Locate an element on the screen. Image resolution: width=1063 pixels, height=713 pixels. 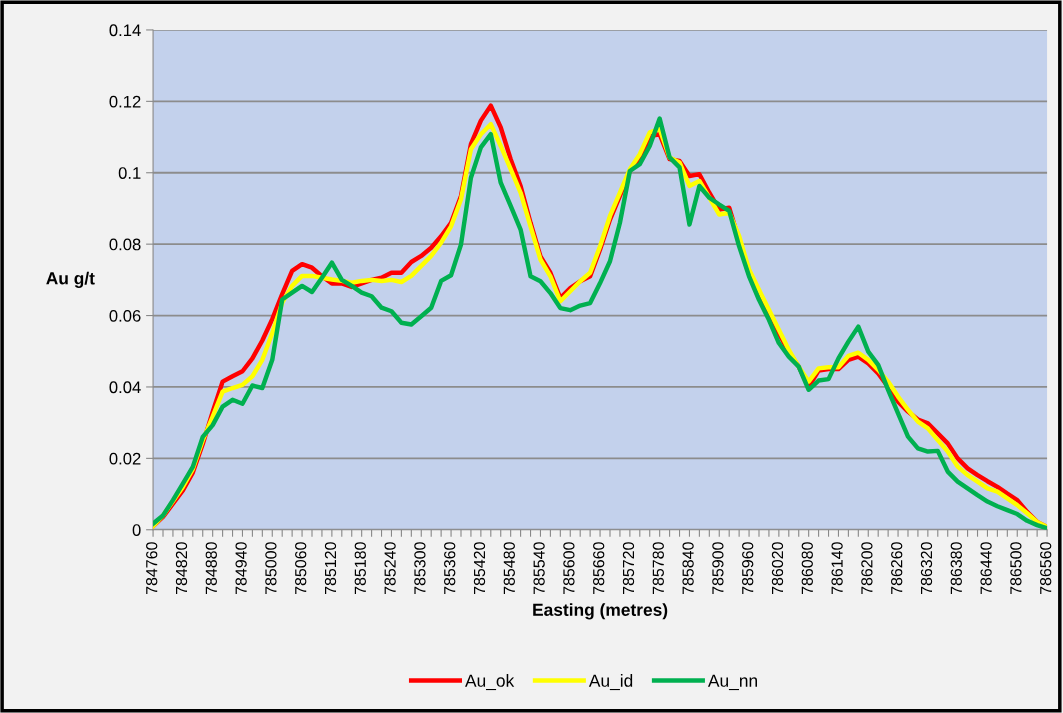
x-tick-label: 786380 is located at coordinates (956, 568).